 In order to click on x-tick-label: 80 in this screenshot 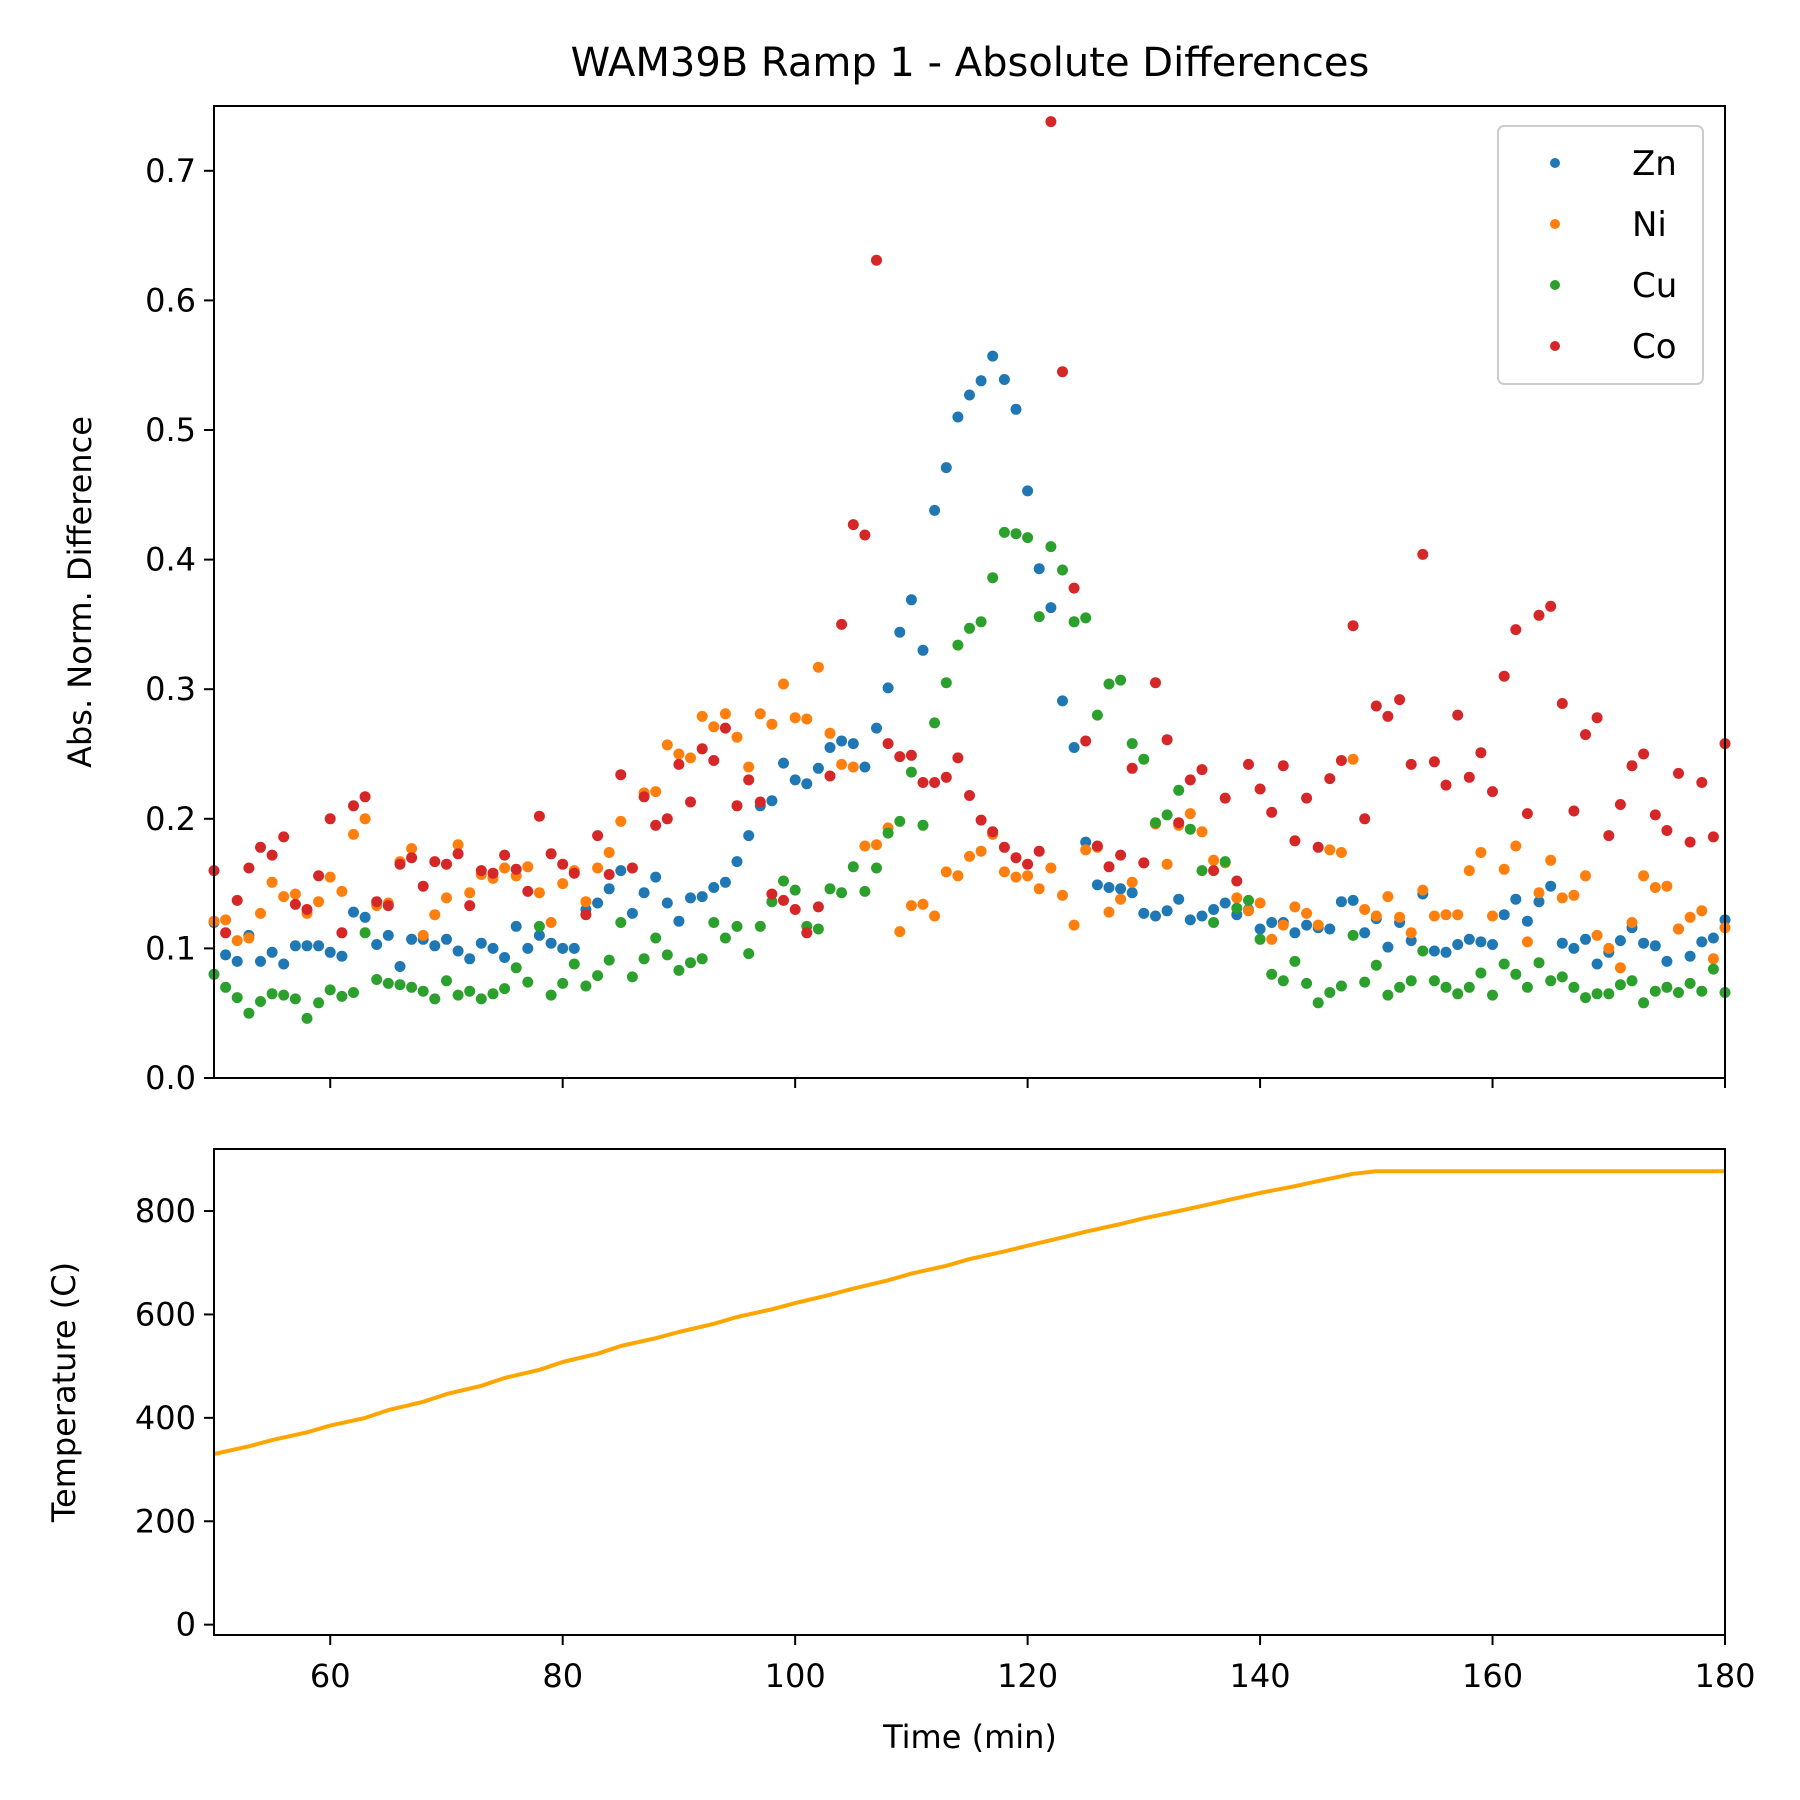, I will do `click(562, 1676)`.